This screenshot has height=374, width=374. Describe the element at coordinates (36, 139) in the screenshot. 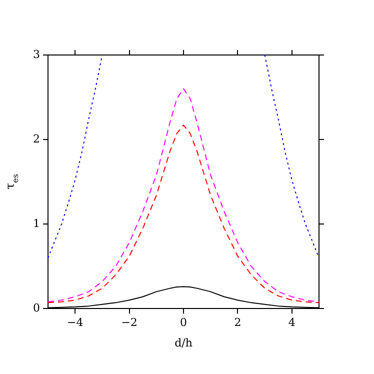

I see `y-tick-label: 2` at that location.